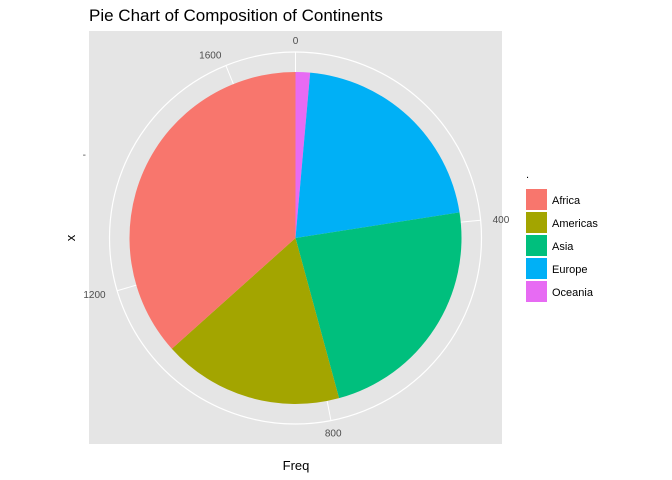 This screenshot has width=672, height=480. Describe the element at coordinates (296, 465) in the screenshot. I see `x-axis-title: Freq` at that location.